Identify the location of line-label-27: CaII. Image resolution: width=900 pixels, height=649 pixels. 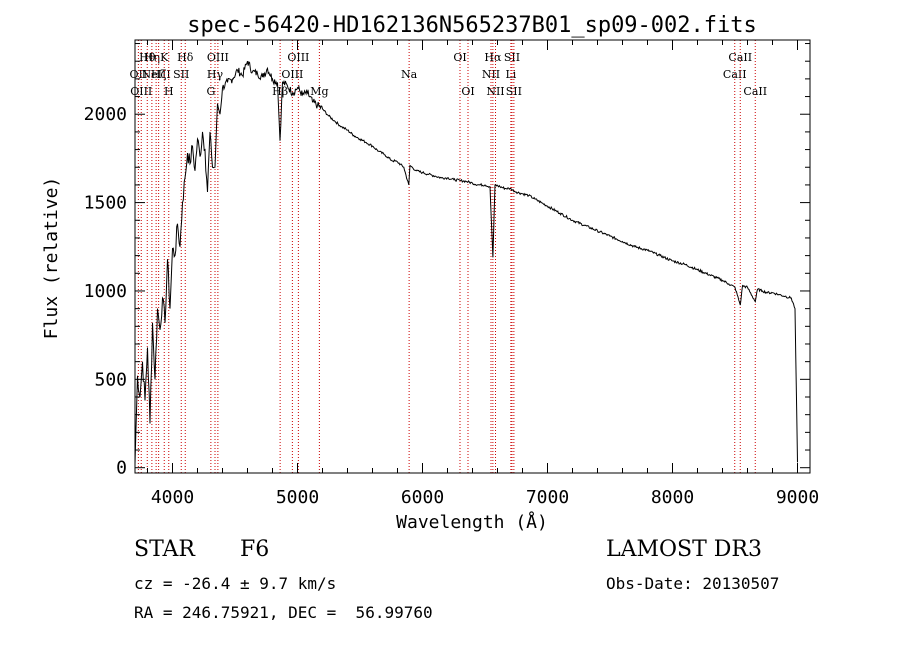
(740, 57).